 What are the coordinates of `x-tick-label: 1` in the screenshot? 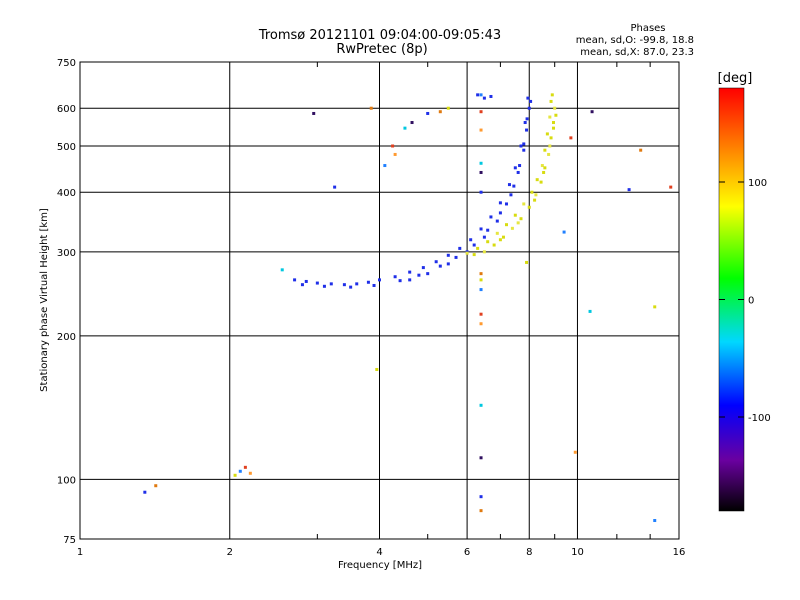 It's located at (80, 552).